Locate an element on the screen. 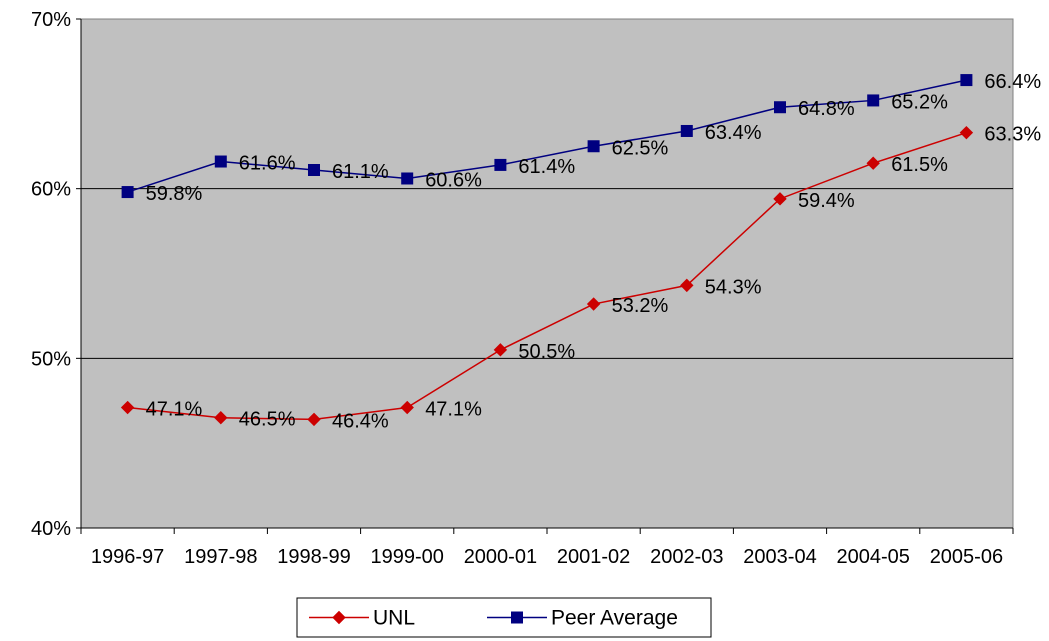 The width and height of the screenshot is (1049, 641). x-tick-label: 2005-06 is located at coordinates (966, 557).